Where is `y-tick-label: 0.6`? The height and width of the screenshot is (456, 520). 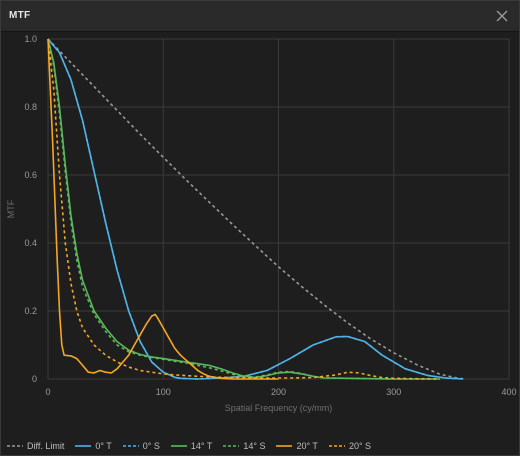
y-tick-label: 0.6 is located at coordinates (30, 175).